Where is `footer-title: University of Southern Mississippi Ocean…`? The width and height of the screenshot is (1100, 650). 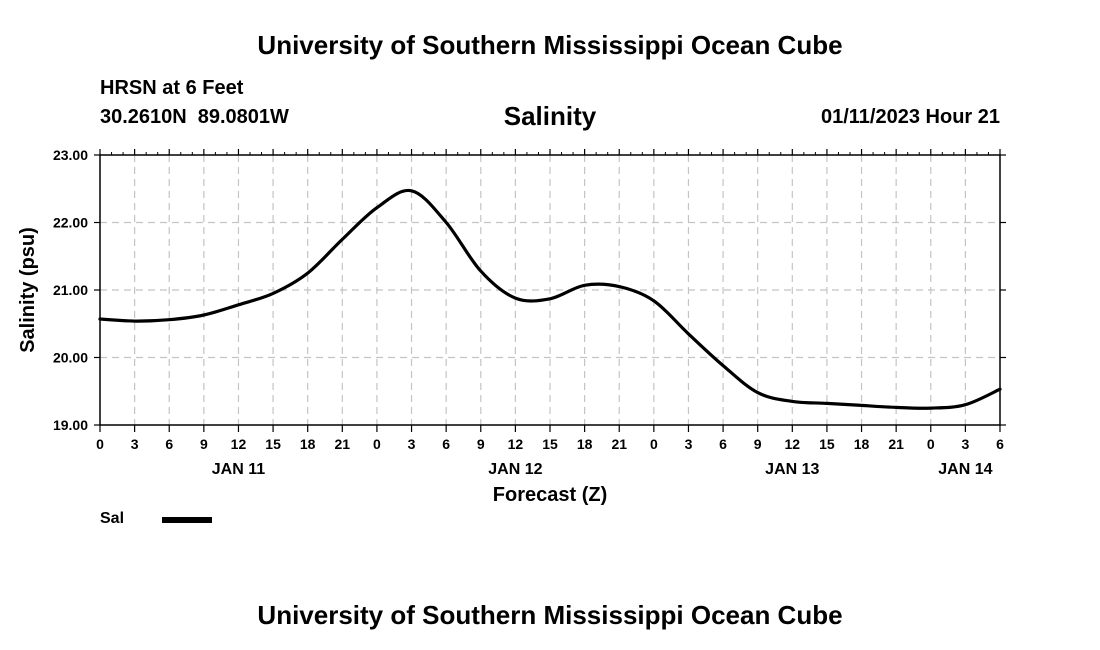 footer-title: University of Southern Mississippi Ocean… is located at coordinates (550, 615).